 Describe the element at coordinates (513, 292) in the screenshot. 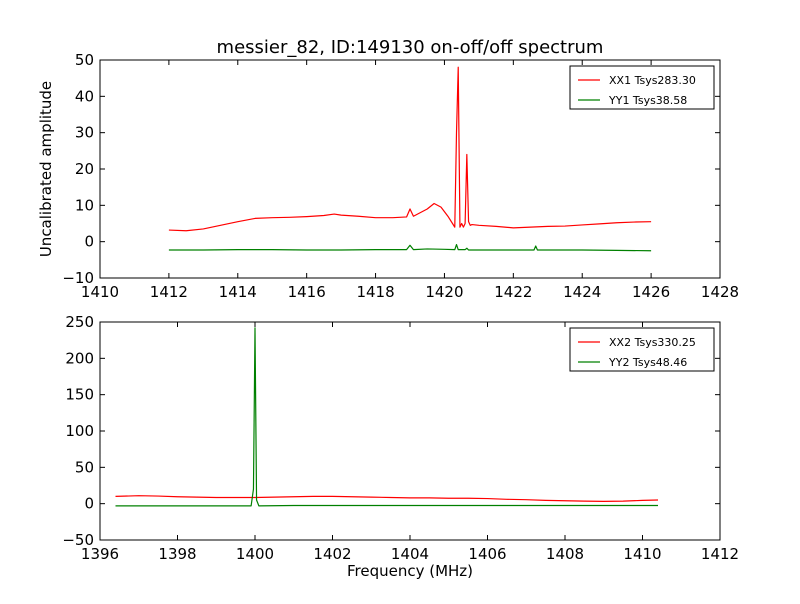

I see `x-tick-label: 1422` at that location.